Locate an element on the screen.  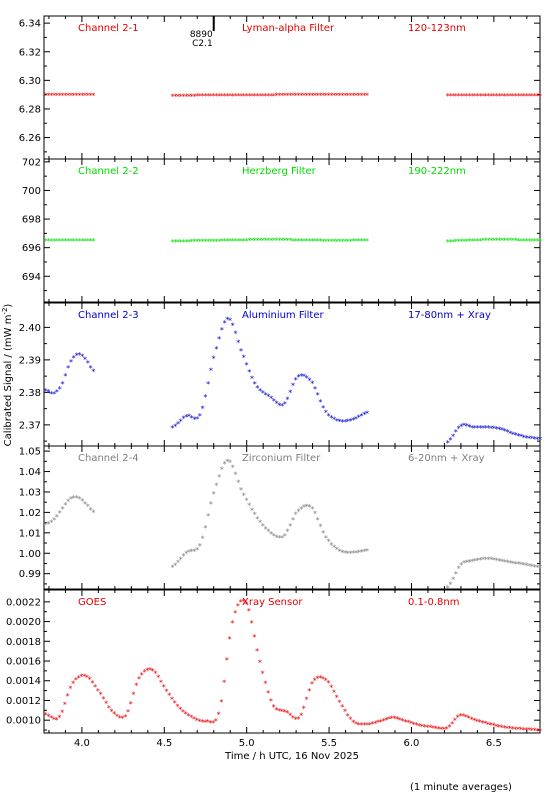
y-tick-label: 2.38 is located at coordinates (30, 393).